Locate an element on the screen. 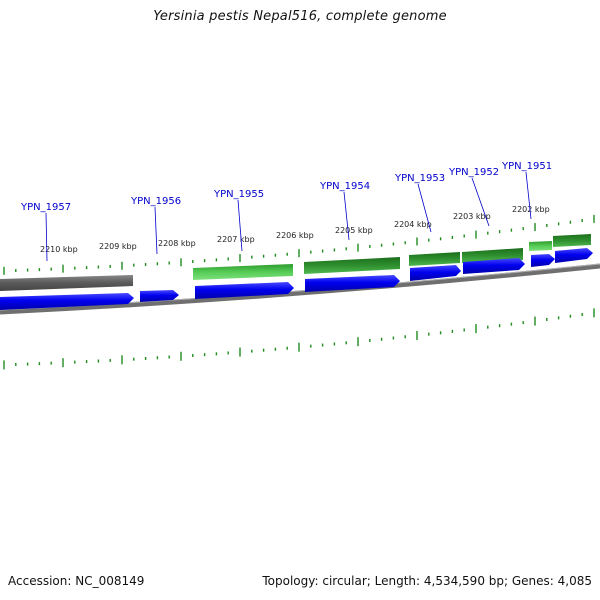 Image resolution: width=600 pixels, height=600 pixels. scale-ticks-lower is located at coordinates (299, 339).